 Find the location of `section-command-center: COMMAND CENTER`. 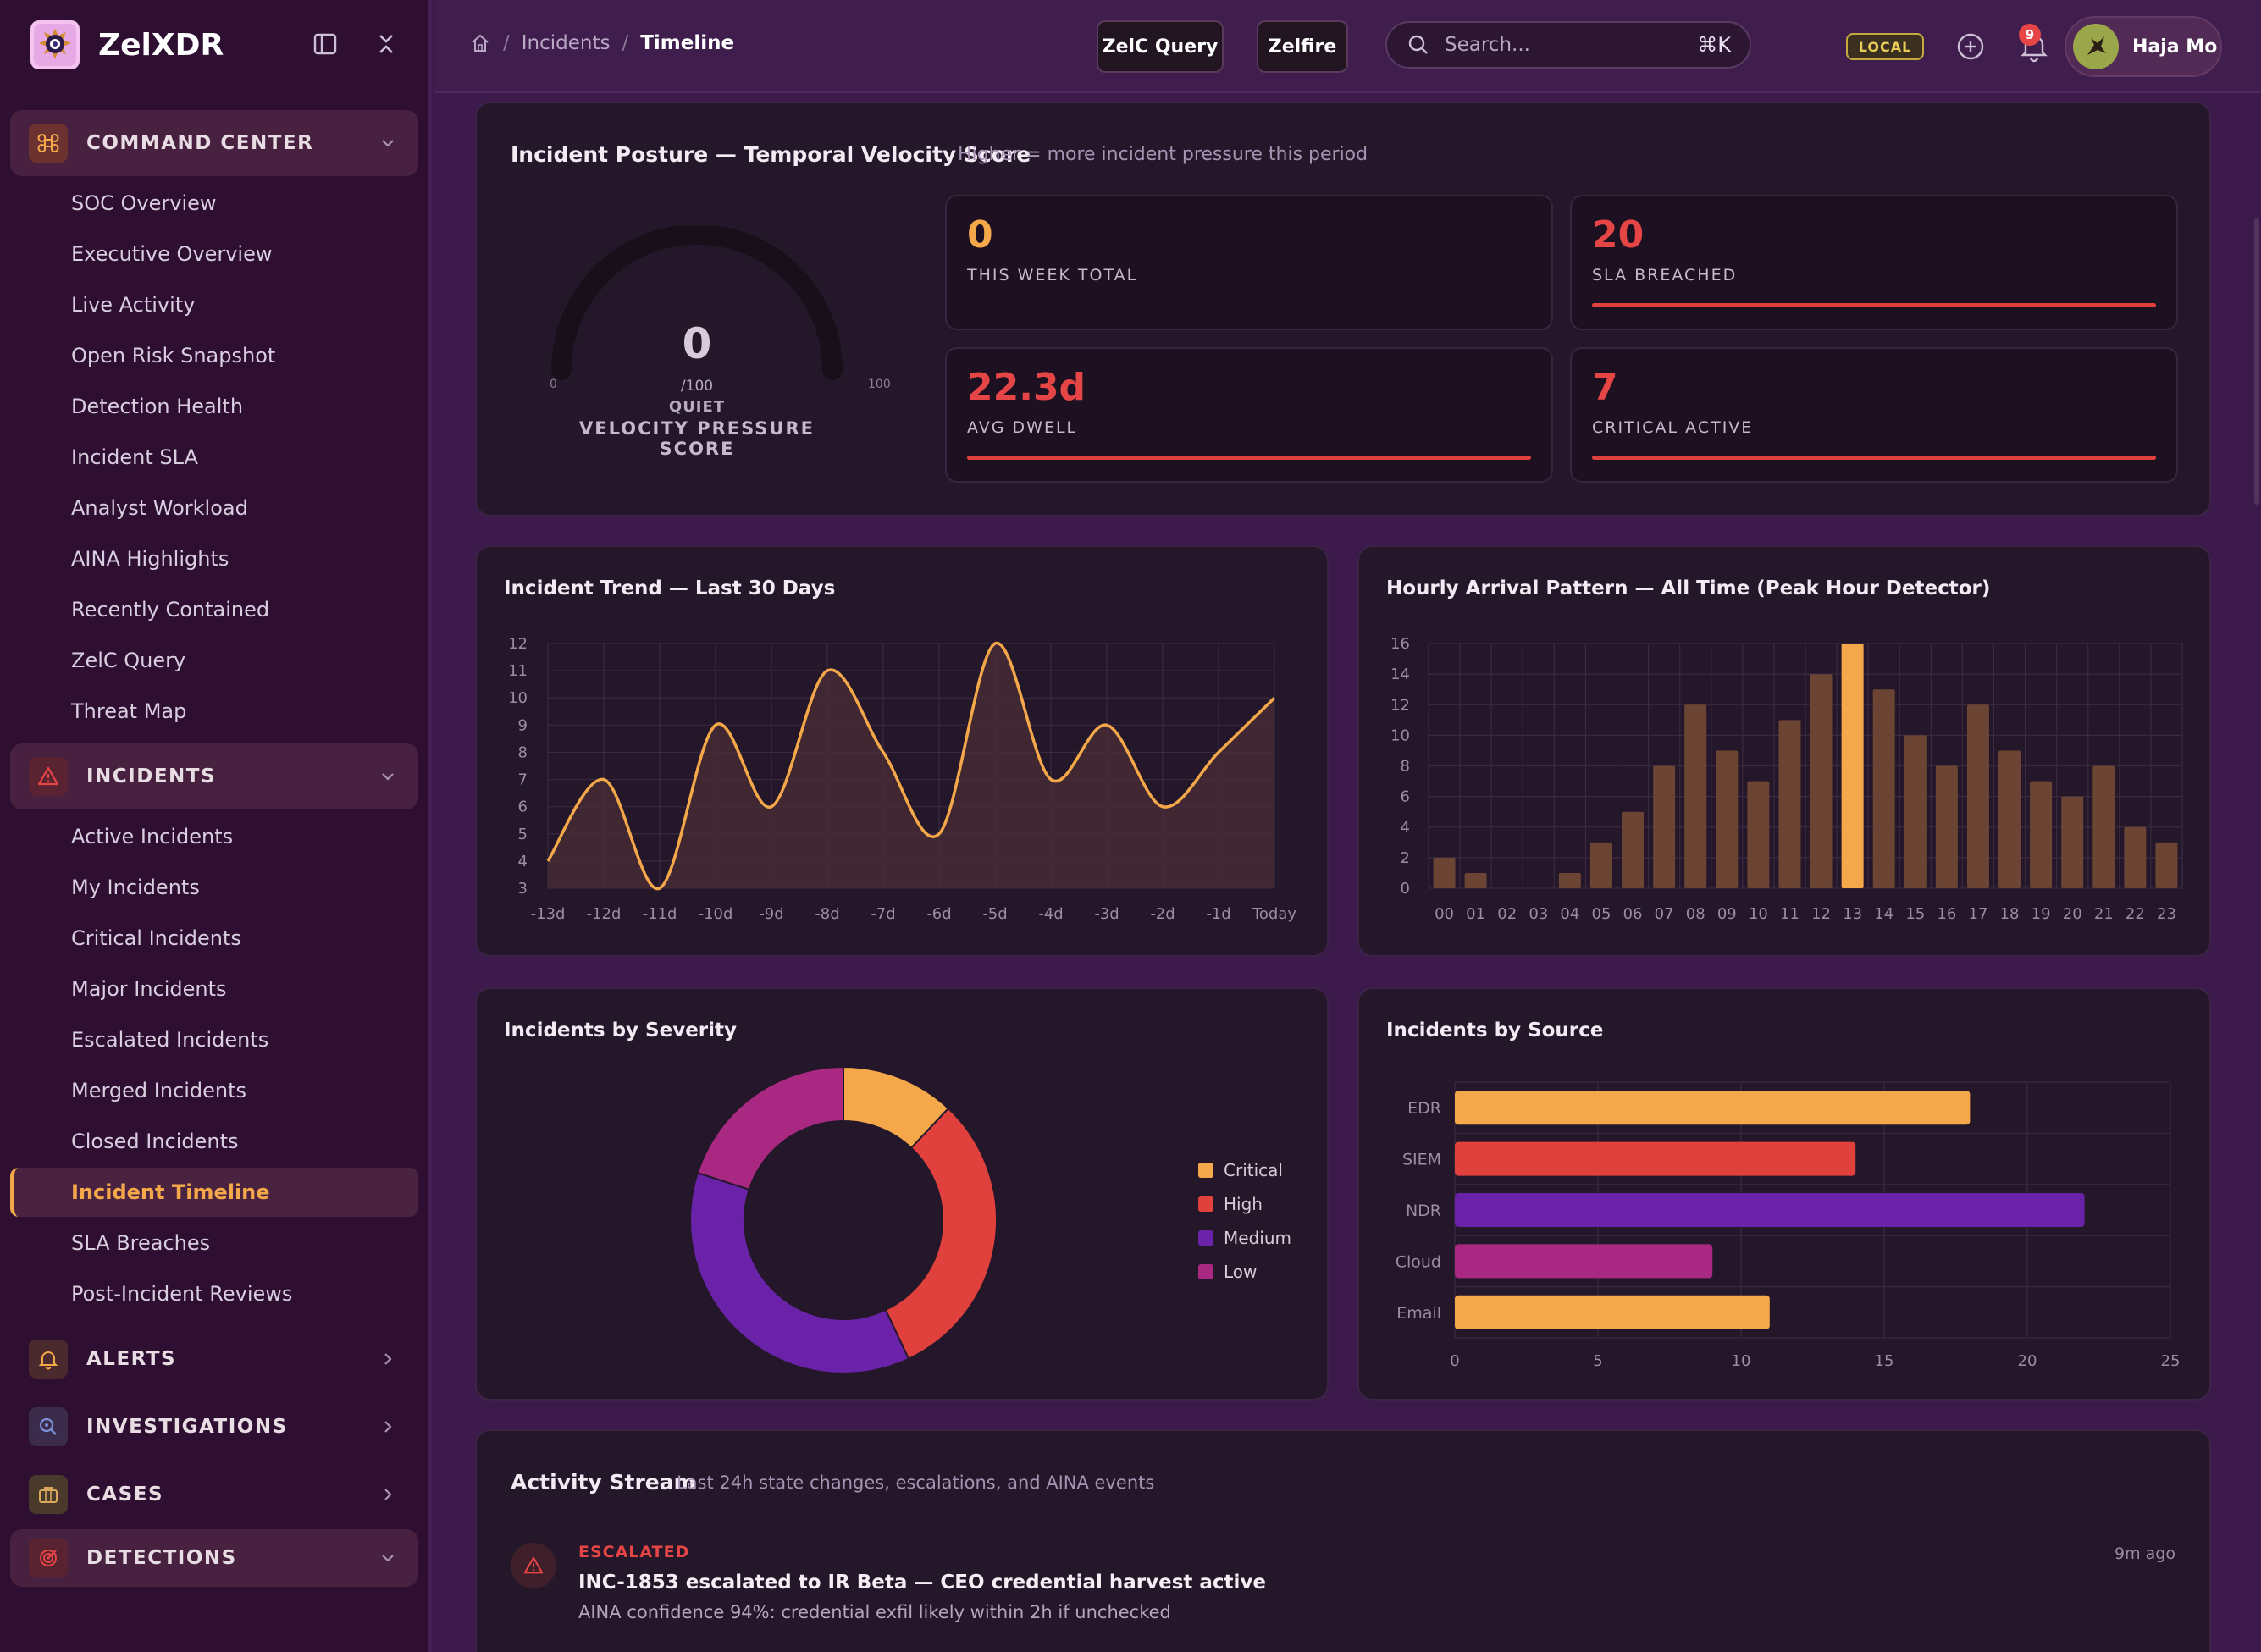

section-command-center: COMMAND CENTER is located at coordinates (214, 143).